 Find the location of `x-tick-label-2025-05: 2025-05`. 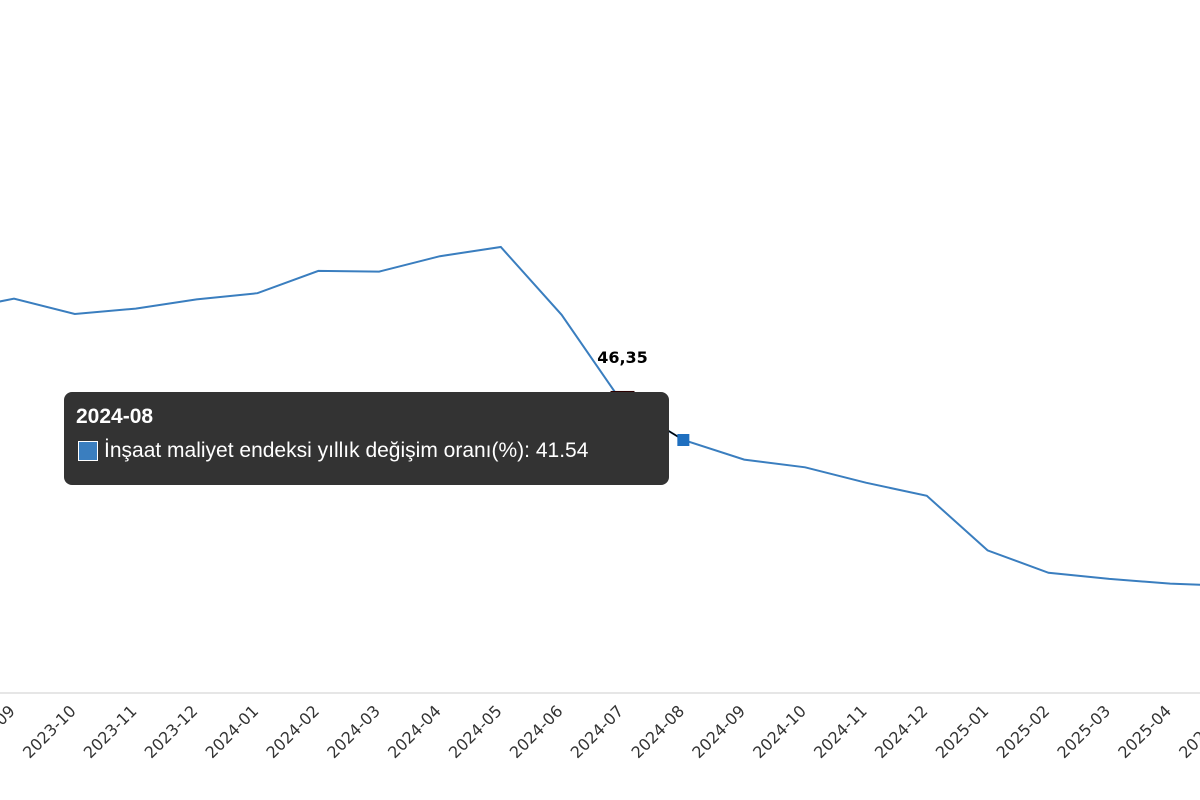

x-tick-label-2025-05: 2025-05 is located at coordinates (1187, 731).